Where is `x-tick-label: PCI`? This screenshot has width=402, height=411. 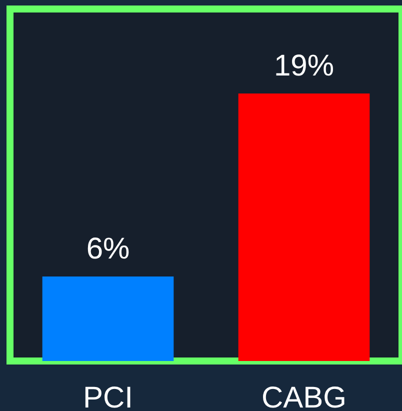 x-tick-label: PCI is located at coordinates (108, 396).